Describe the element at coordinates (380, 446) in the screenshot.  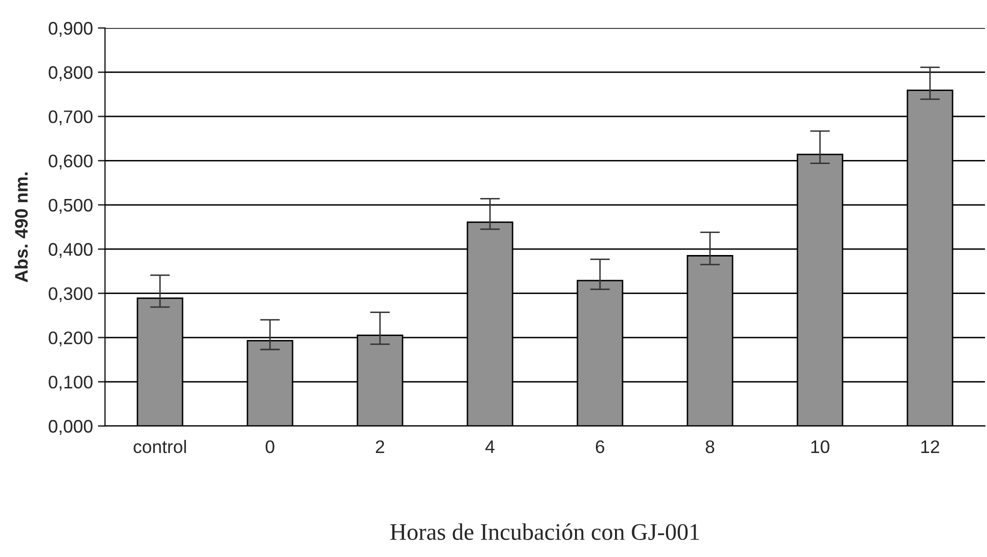
I see `x-tick-label: 2` at that location.